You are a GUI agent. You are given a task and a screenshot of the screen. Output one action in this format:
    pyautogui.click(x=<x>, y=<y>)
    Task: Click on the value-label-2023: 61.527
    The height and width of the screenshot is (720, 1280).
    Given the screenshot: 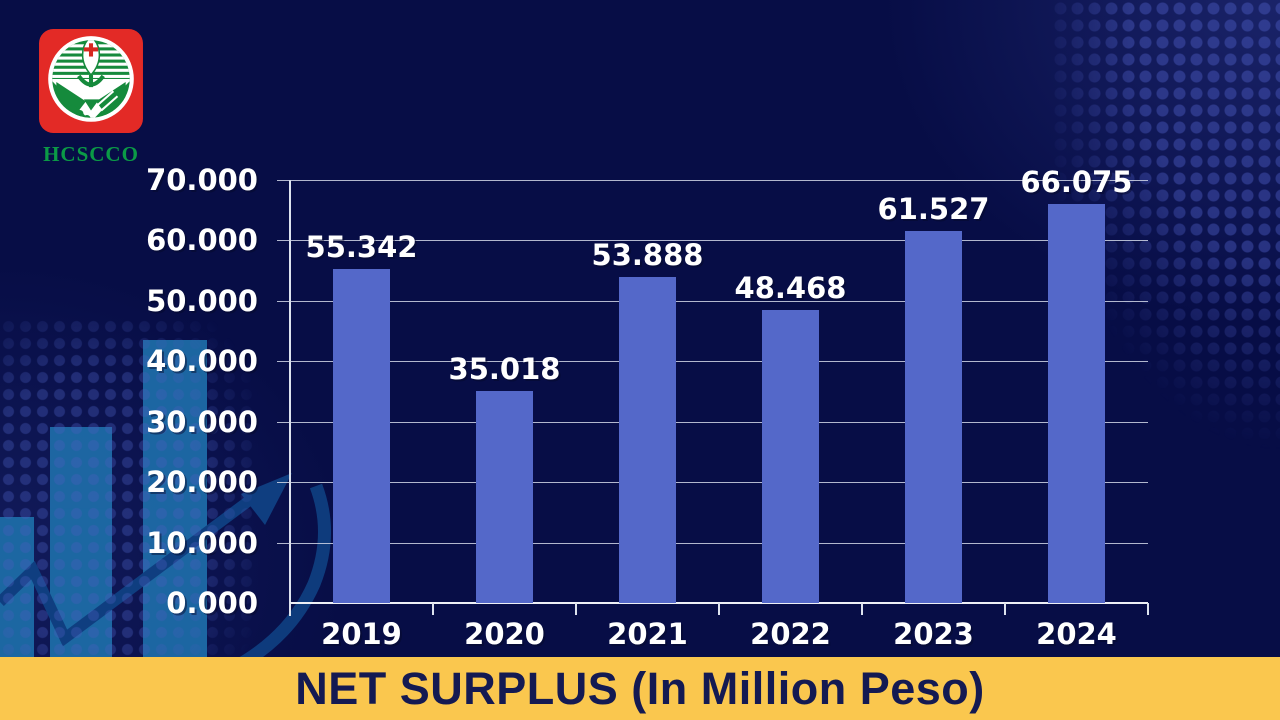 What is the action you would take?
    pyautogui.click(x=933, y=209)
    